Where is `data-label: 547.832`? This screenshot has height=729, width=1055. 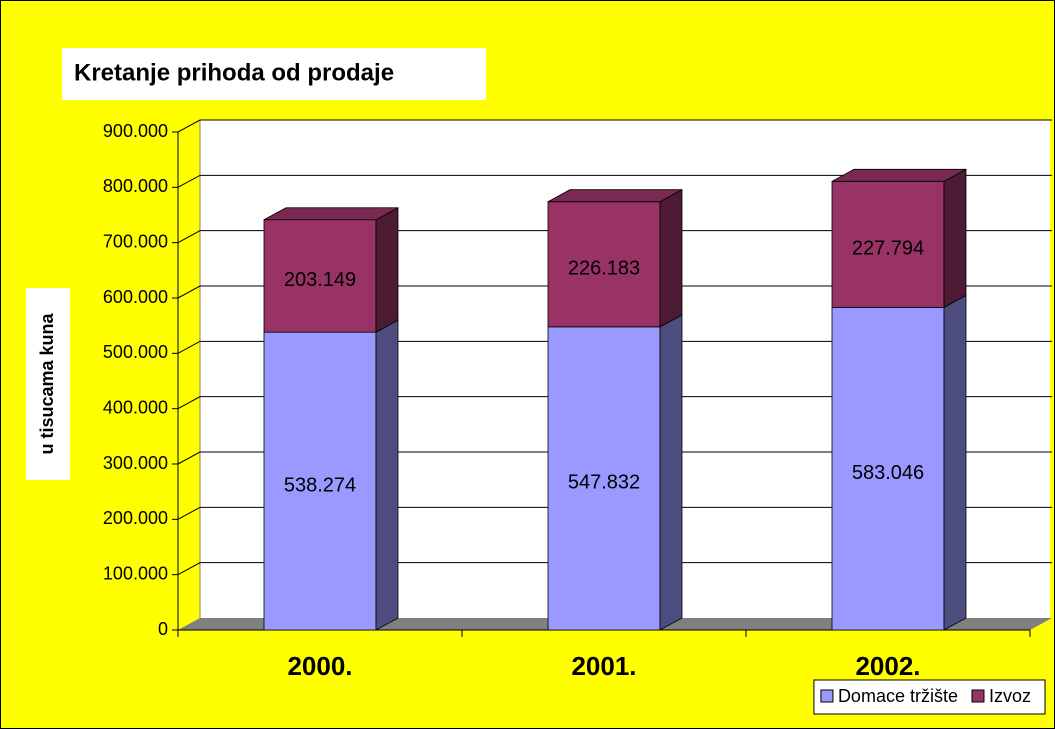
data-label: 547.832 is located at coordinates (604, 483).